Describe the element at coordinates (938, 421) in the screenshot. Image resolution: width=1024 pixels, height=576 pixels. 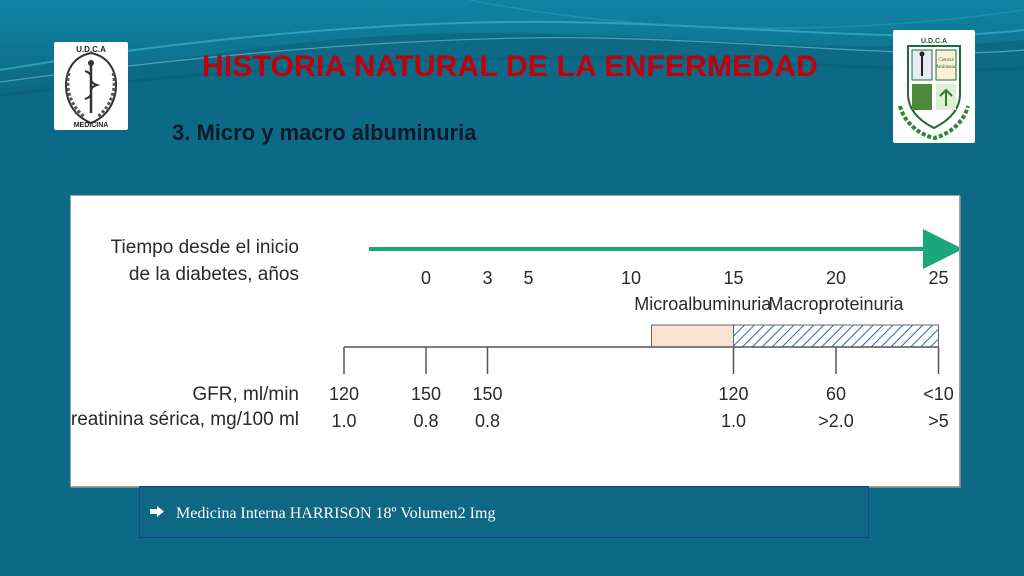
I see `creatinine-value: >5` at that location.